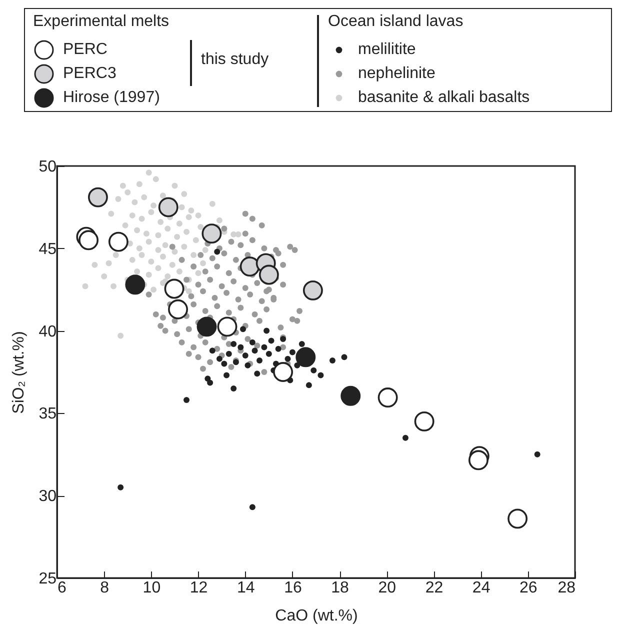  I want to click on x-tick-label: 24, so click(481, 588).